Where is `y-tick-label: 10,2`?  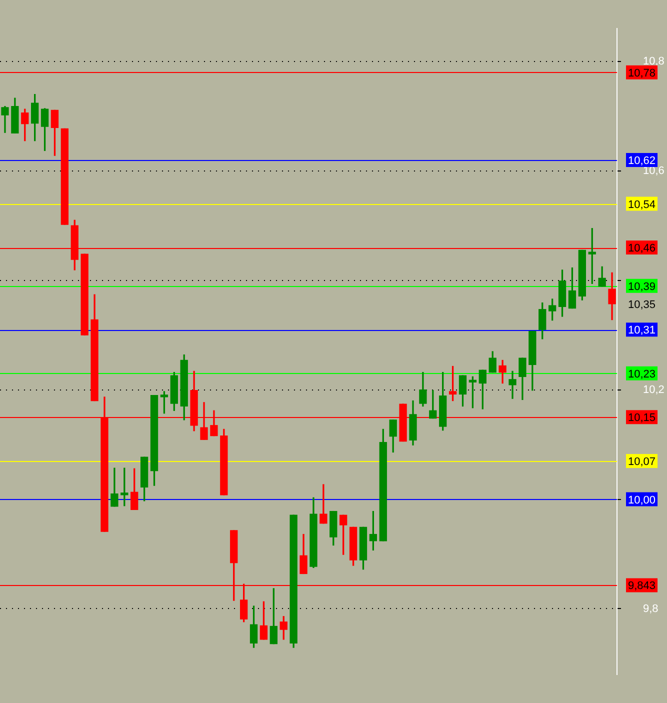
y-tick-label: 10,2 is located at coordinates (653, 390).